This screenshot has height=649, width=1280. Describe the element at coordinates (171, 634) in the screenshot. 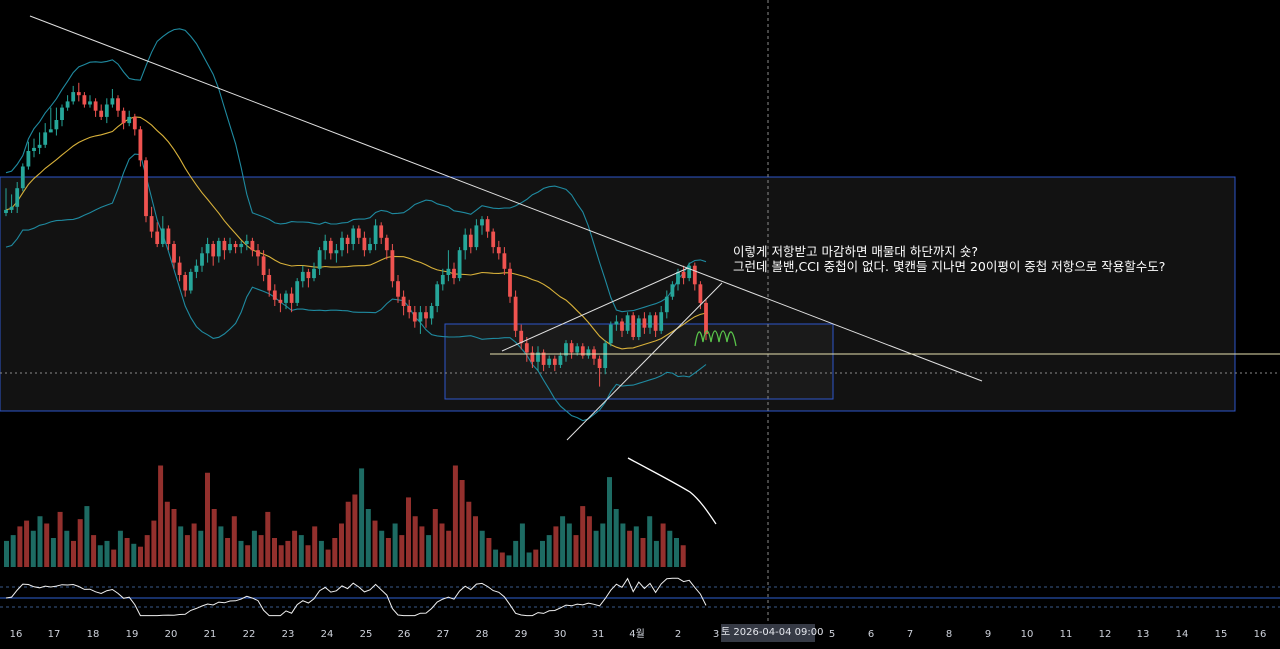

I see `time-axis-label: 20` at that location.